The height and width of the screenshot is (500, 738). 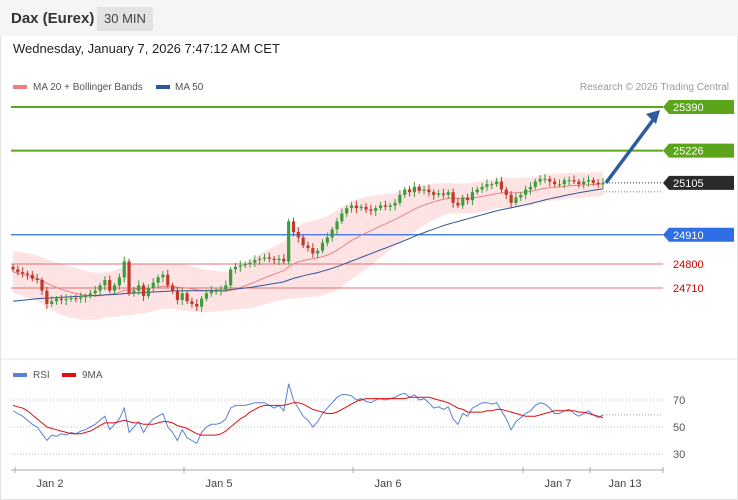 I want to click on watermark: Research © 2026 Trading Central, so click(x=654, y=87).